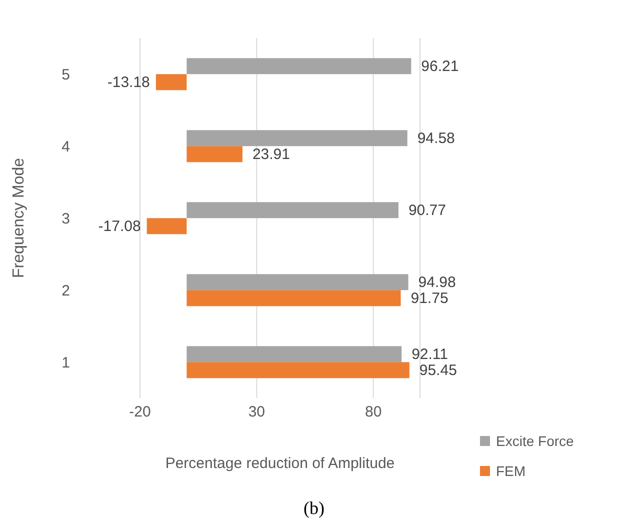 The width and height of the screenshot is (628, 531). Describe the element at coordinates (440, 67) in the screenshot. I see `data-label: 96.21` at that location.